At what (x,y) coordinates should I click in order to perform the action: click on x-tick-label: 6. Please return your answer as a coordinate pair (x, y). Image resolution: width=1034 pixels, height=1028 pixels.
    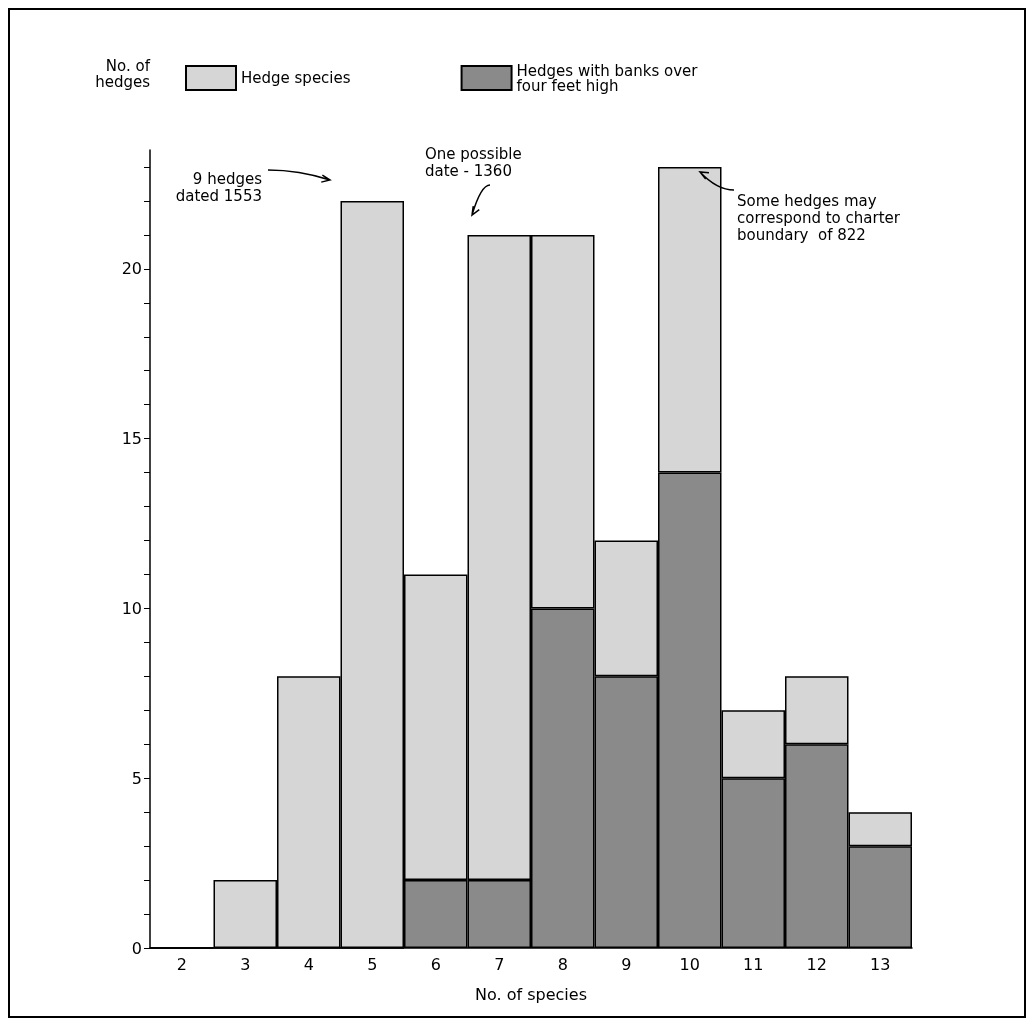
    Looking at the image, I should click on (435, 964).